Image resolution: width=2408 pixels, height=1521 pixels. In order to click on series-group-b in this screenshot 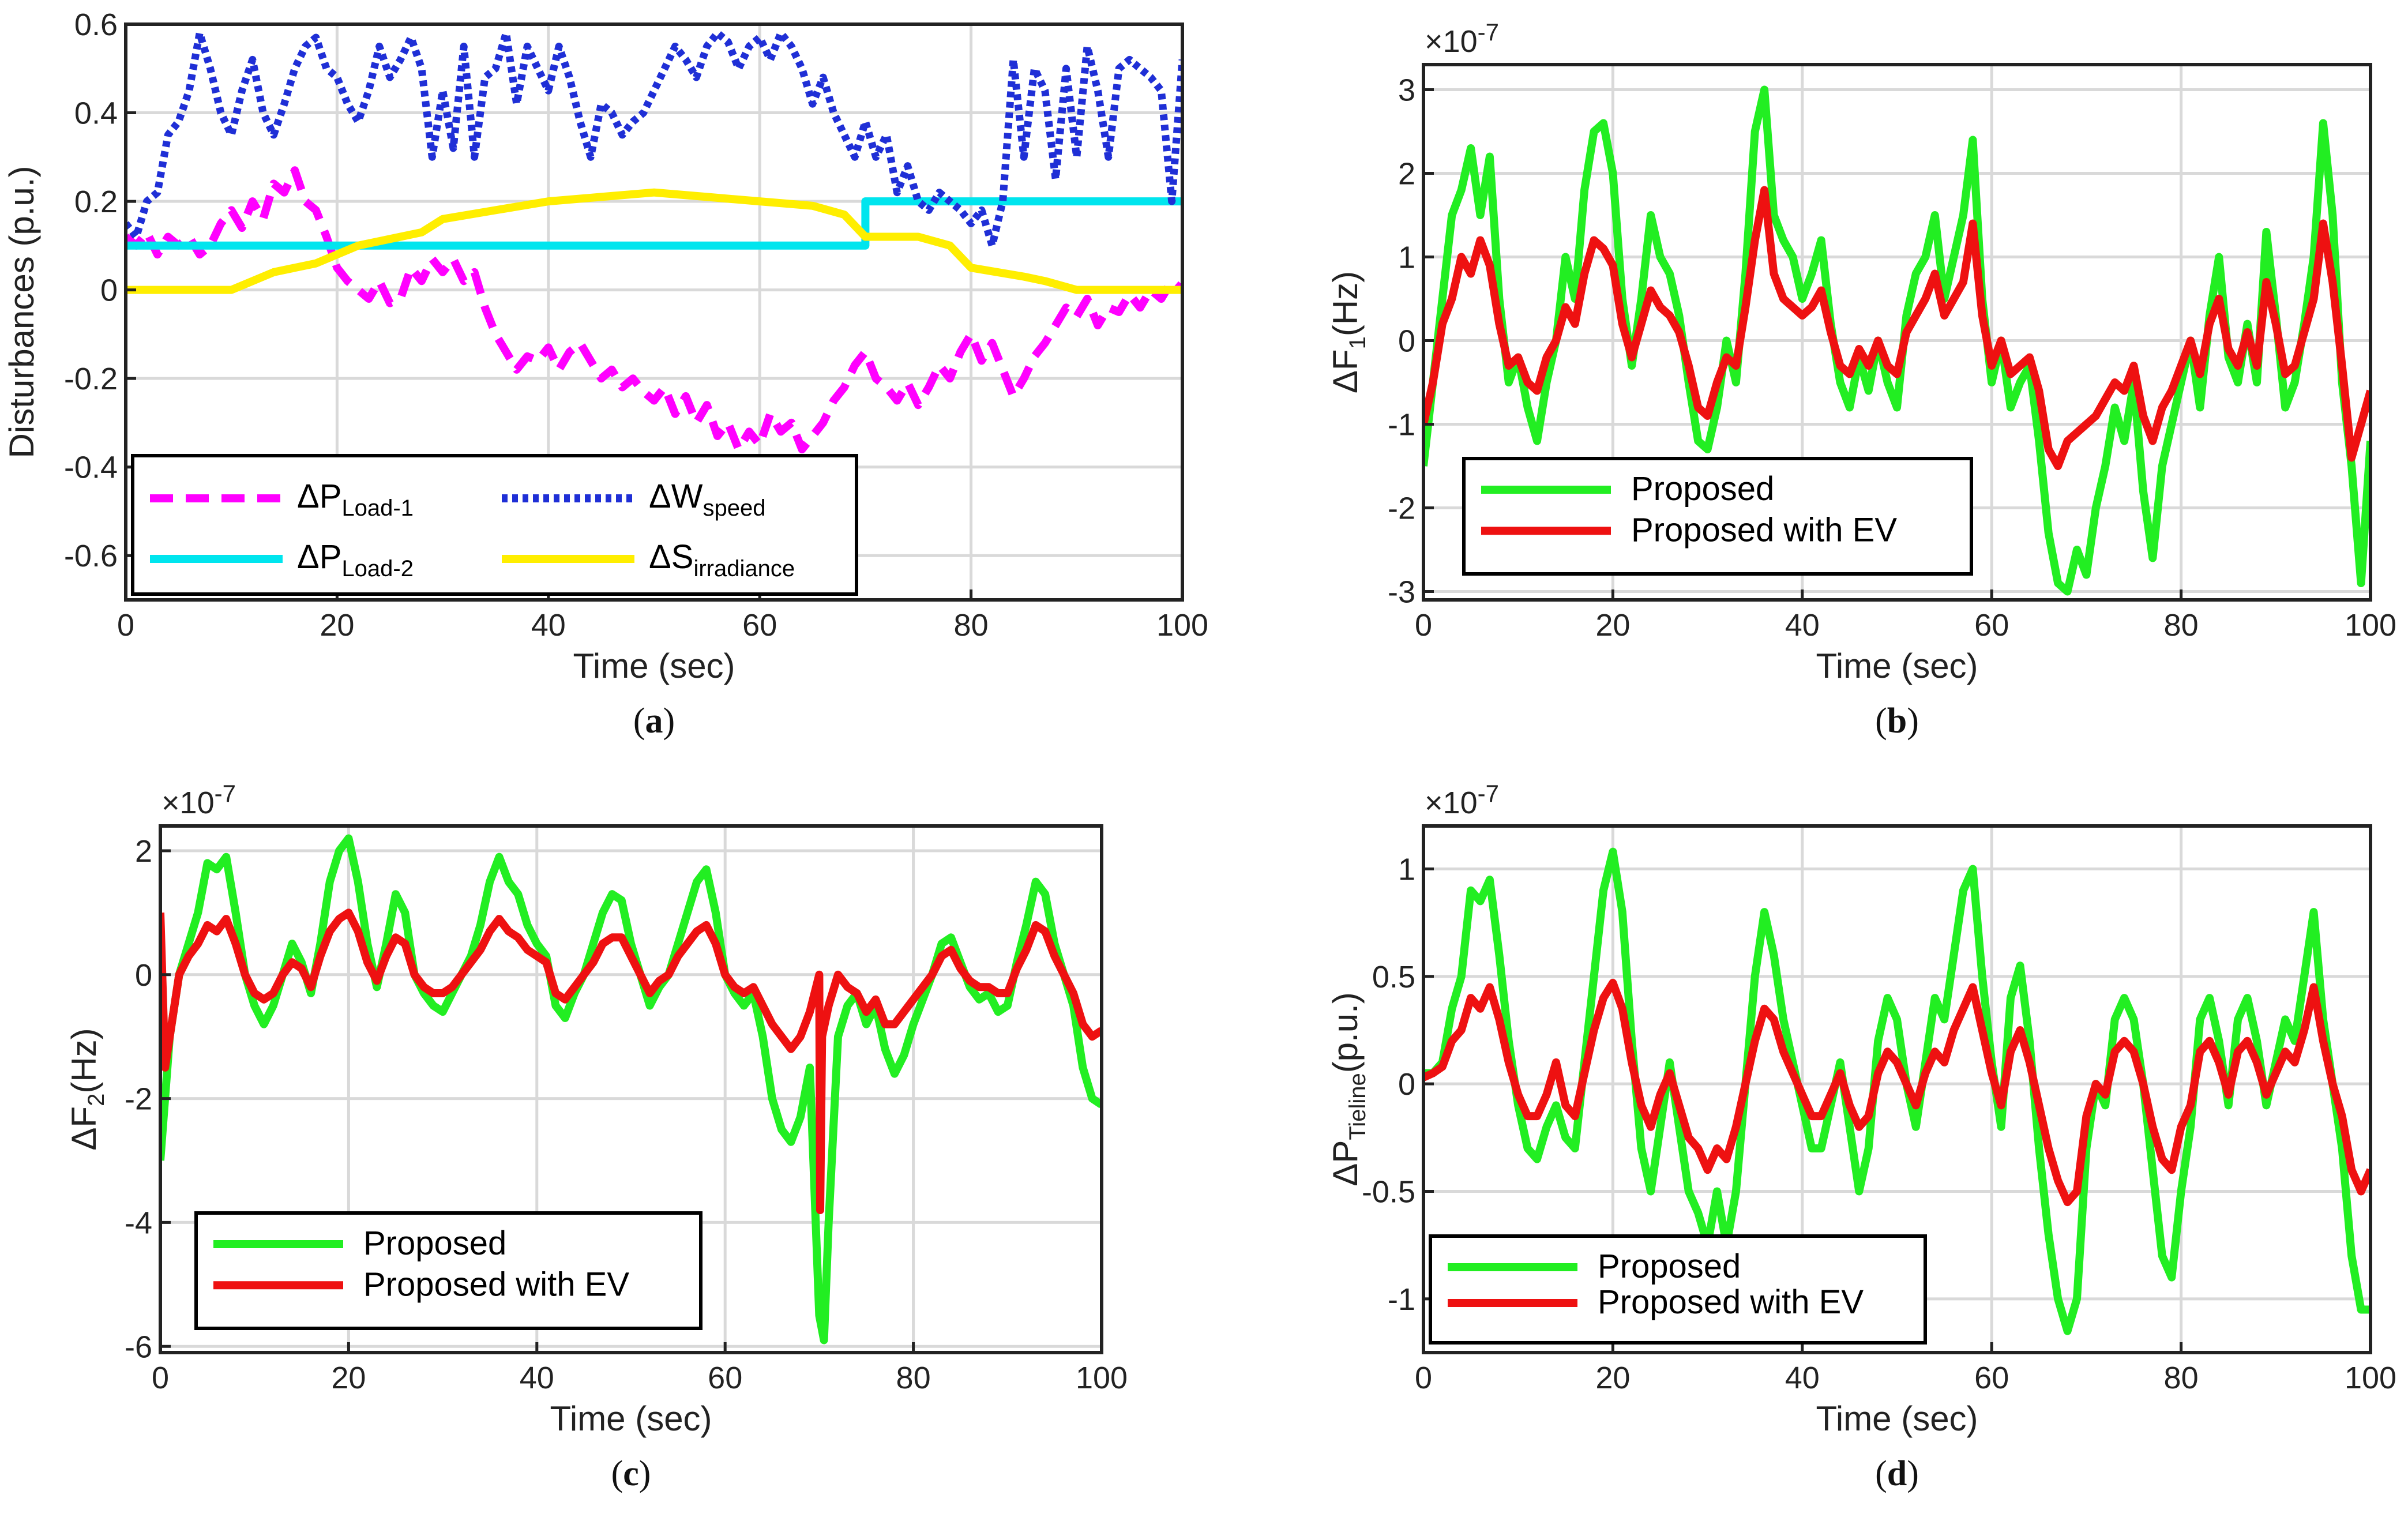, I will do `click(1897, 340)`.